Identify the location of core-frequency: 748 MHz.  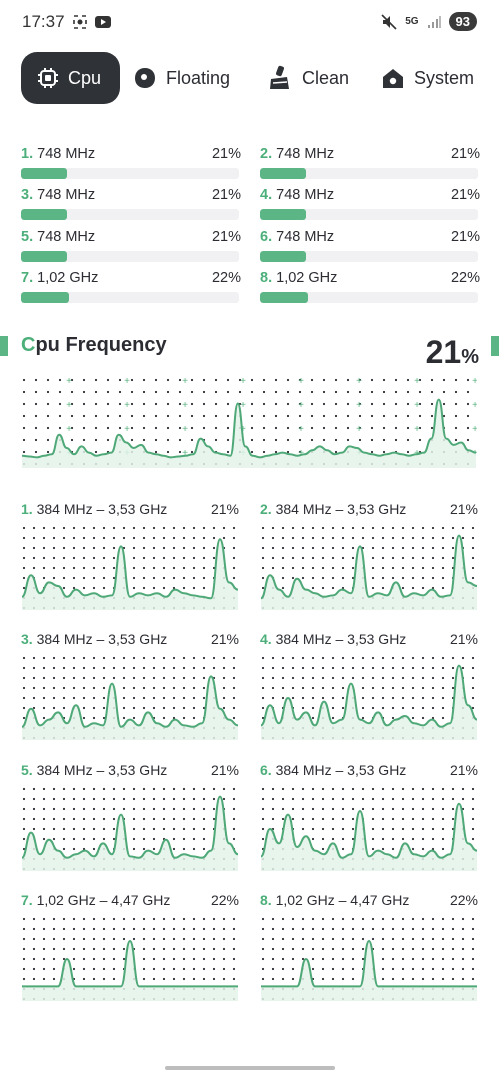
(305, 195).